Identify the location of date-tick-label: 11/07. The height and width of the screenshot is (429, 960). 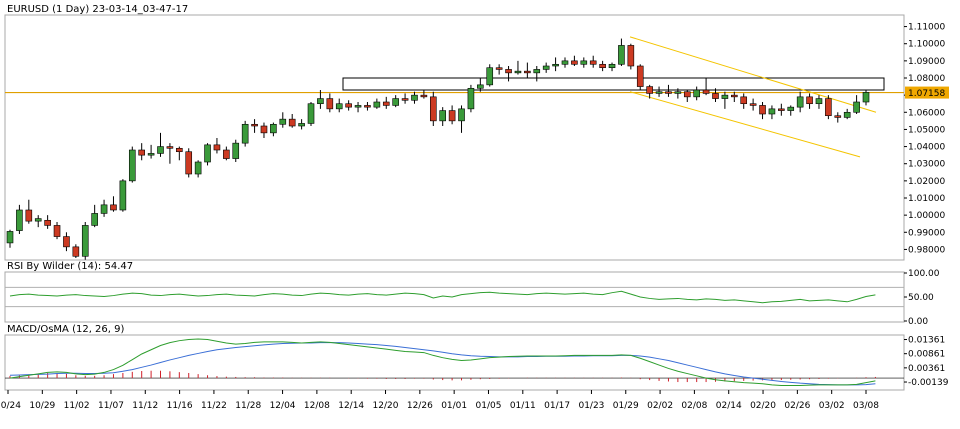
(111, 406).